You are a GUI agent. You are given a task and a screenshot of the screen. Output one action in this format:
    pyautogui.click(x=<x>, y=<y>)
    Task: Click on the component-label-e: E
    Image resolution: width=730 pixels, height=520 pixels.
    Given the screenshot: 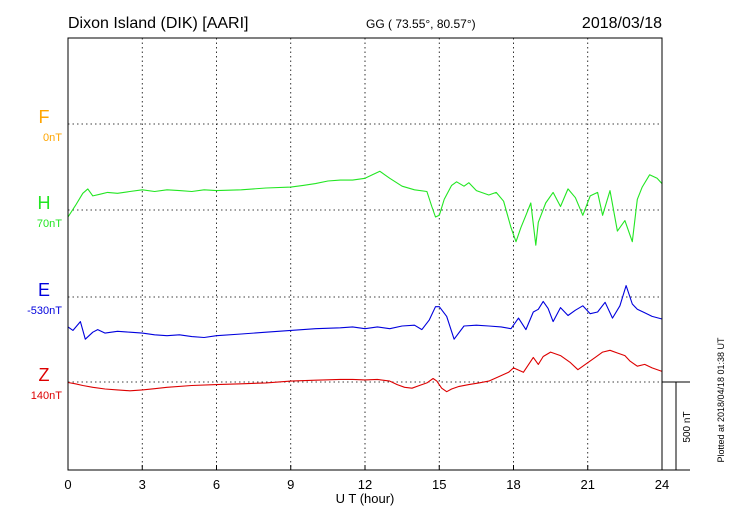 What is the action you would take?
    pyautogui.click(x=44, y=290)
    